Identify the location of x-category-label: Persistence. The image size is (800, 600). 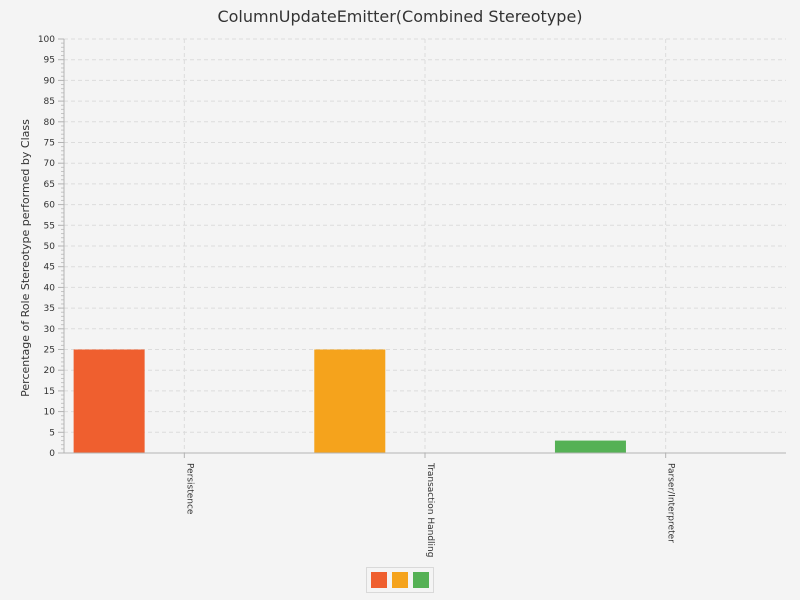
(189, 489).